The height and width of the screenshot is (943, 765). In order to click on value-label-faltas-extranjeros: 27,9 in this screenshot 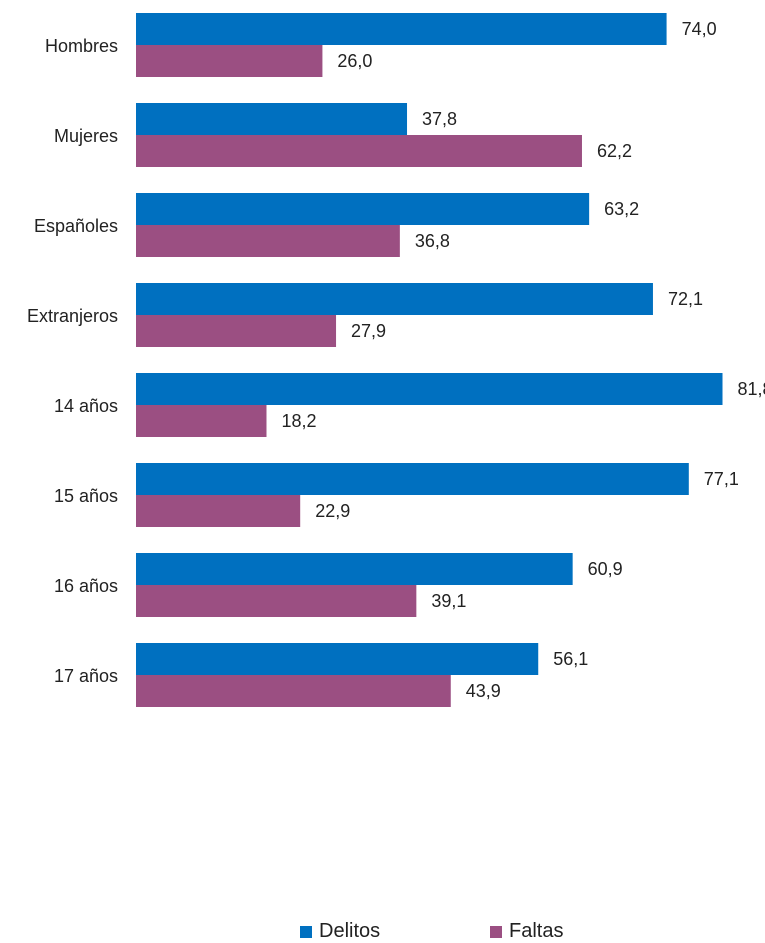, I will do `click(368, 331)`.